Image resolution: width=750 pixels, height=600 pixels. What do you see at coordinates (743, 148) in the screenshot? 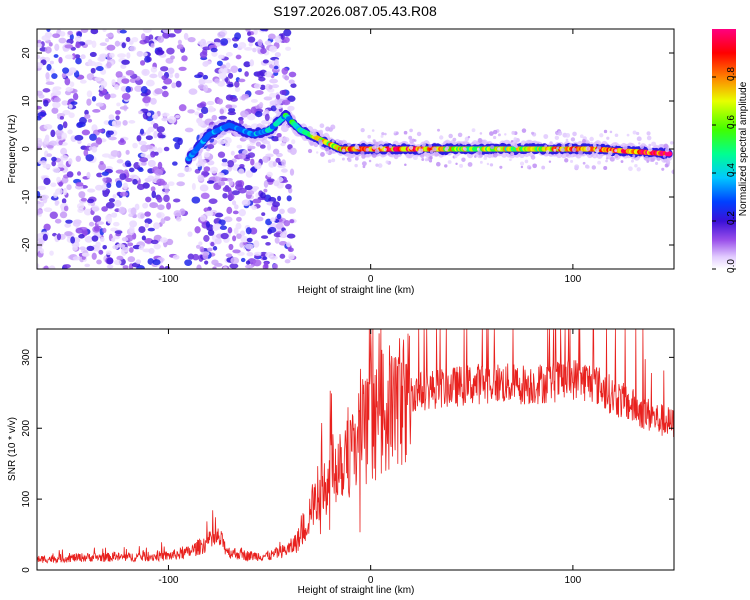
I see `colorbar-label: Normalized spectral amplitude` at bounding box center [743, 148].